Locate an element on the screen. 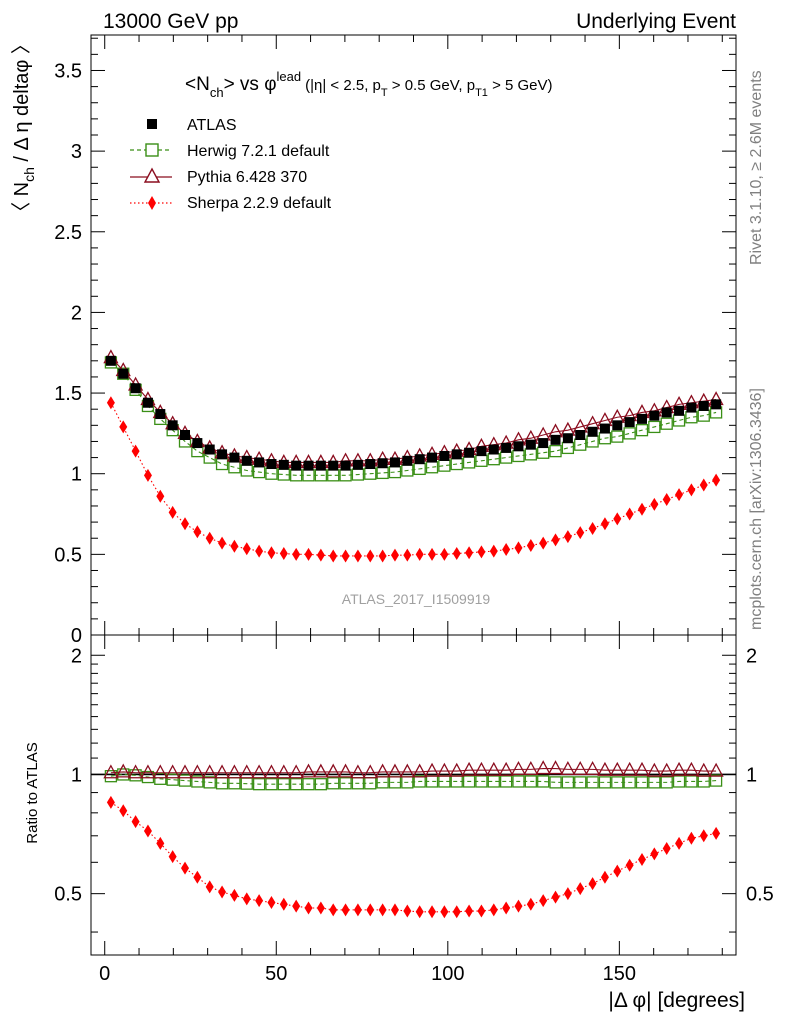 This screenshot has height=1024, width=786. legend-sherpa: Sherpa 2.2.9 default is located at coordinates (231, 203).